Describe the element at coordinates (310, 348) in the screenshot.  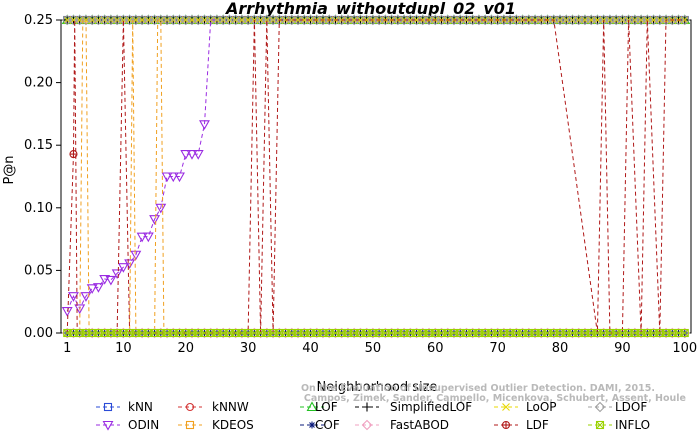
I see `x-tick-label: 40` at that location.